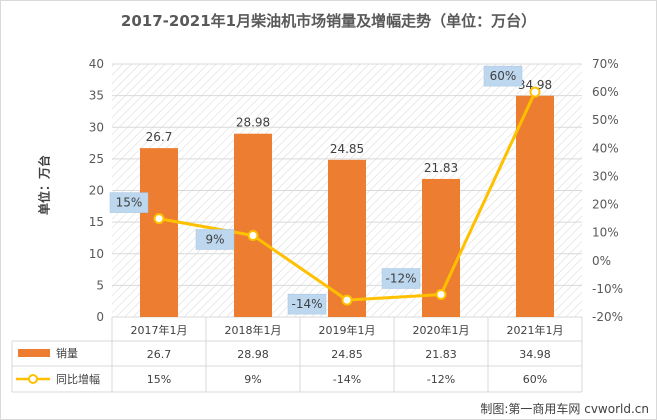 This screenshot has width=657, height=420. What do you see at coordinates (605, 64) in the screenshot?
I see `y-right-tick-label: 70%` at bounding box center [605, 64].